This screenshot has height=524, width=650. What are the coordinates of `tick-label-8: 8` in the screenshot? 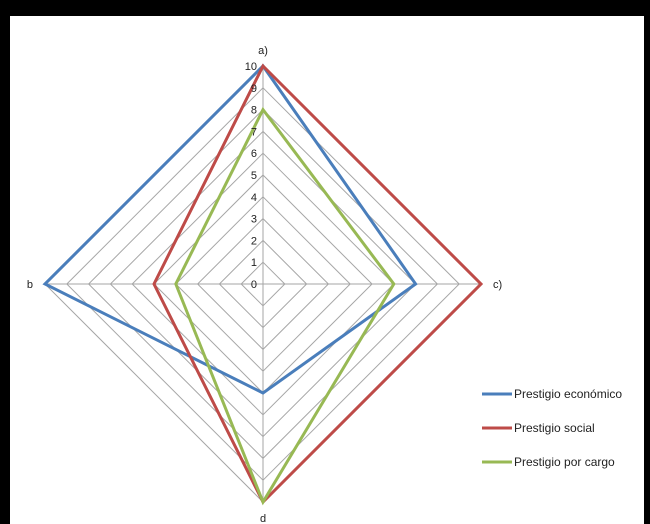 It's located at (254, 111).